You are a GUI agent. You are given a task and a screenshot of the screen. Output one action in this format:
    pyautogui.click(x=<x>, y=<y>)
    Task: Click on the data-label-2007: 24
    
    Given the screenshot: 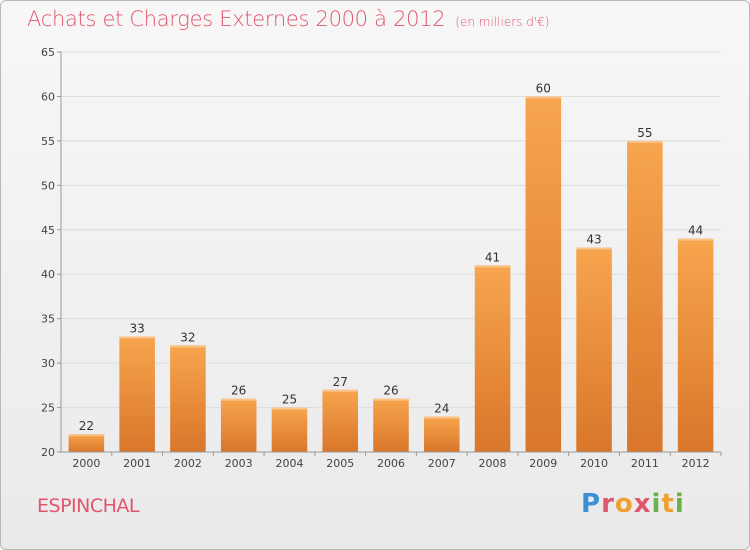 What is the action you would take?
    pyautogui.click(x=441, y=408)
    